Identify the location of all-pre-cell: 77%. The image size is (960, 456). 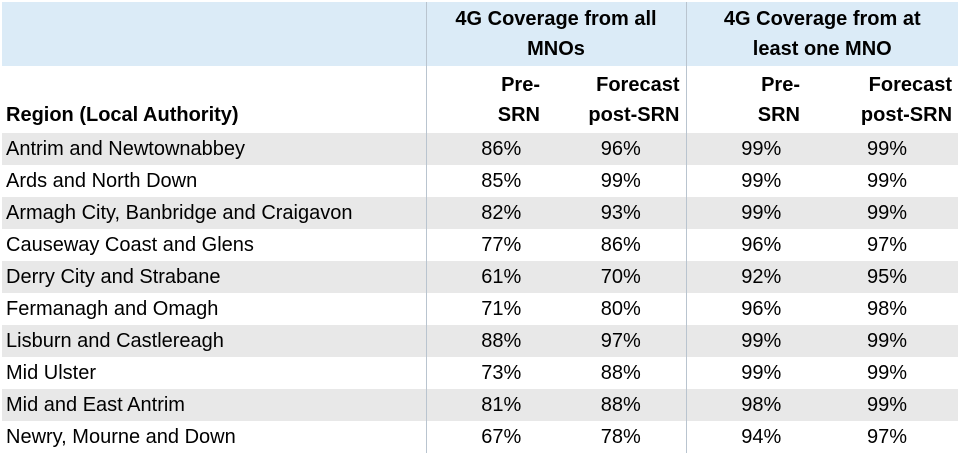
(490, 245).